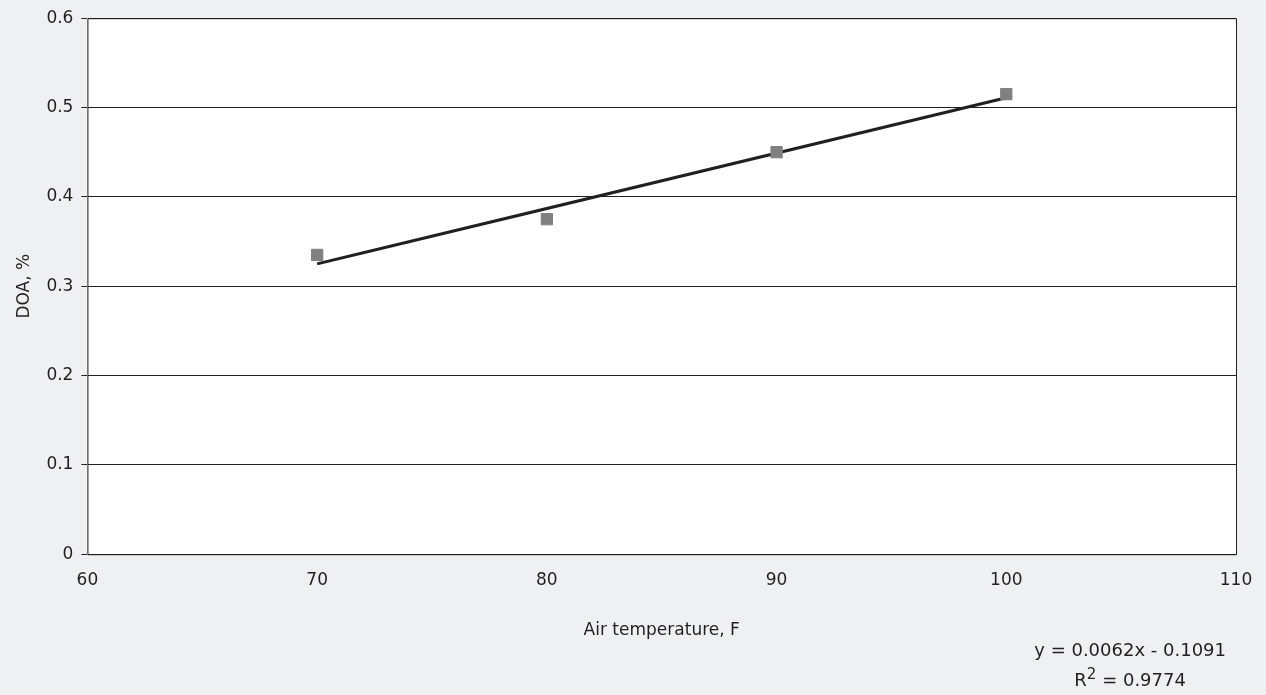  I want to click on y-tick-label: 0.6, so click(60, 16).